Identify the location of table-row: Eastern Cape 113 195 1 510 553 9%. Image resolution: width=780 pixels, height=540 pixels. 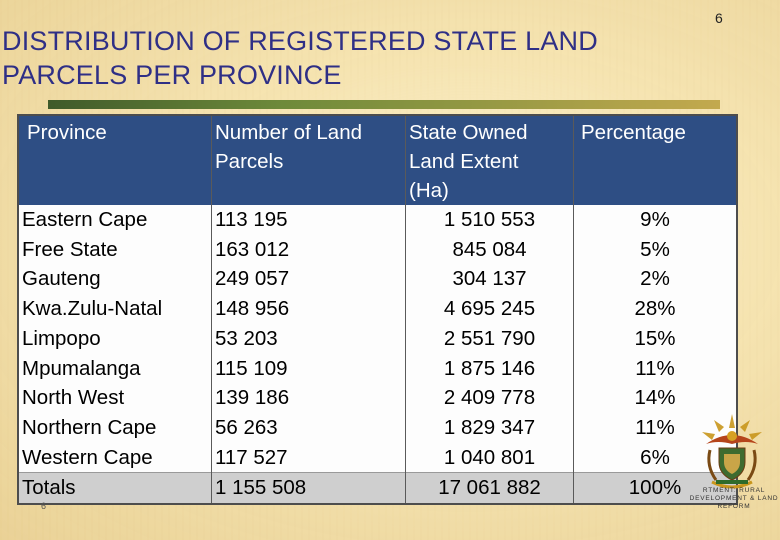
(377, 220).